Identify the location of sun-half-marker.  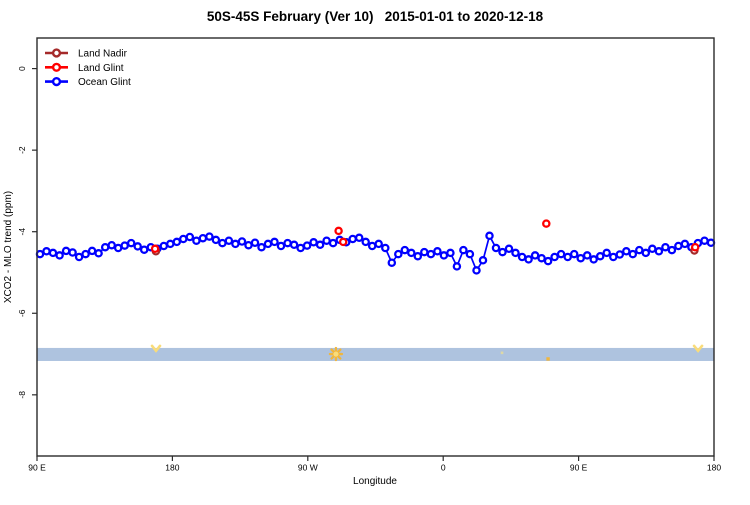
(156, 348).